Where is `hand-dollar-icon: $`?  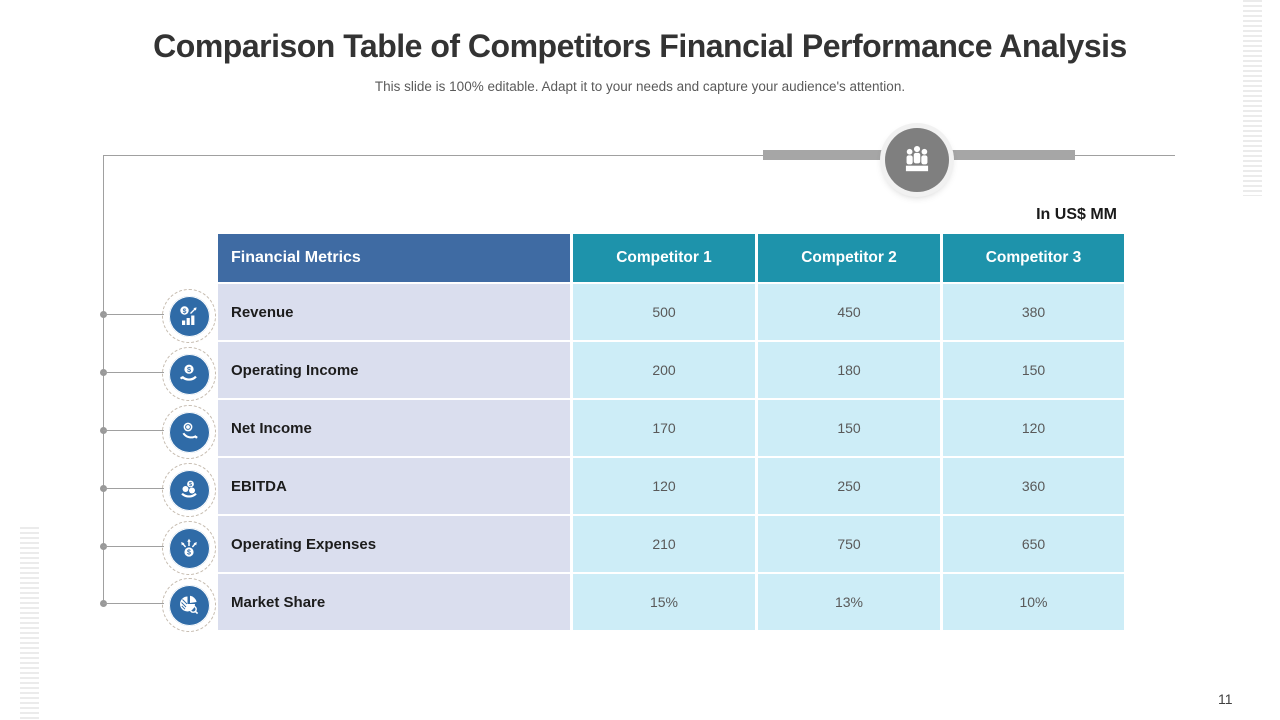 hand-dollar-icon: $ is located at coordinates (189, 374).